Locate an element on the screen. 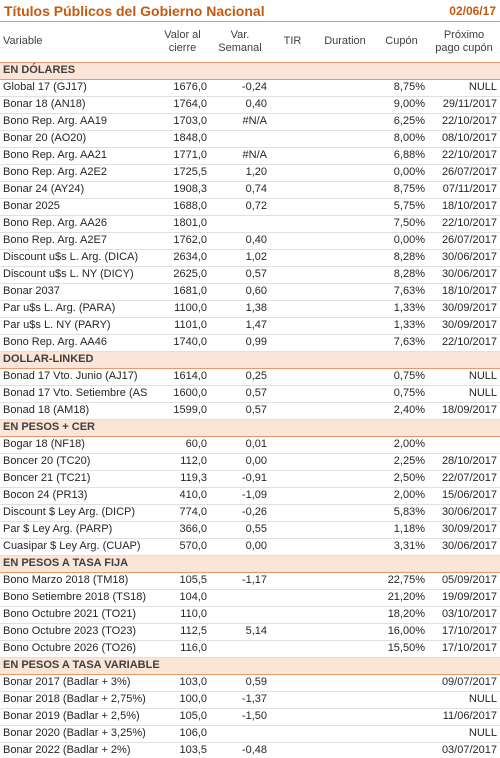 The height and width of the screenshot is (758, 500). data-row: Global 17 (GJ17) 1676,0 -0,24 8,75% NULL is located at coordinates (250, 88).